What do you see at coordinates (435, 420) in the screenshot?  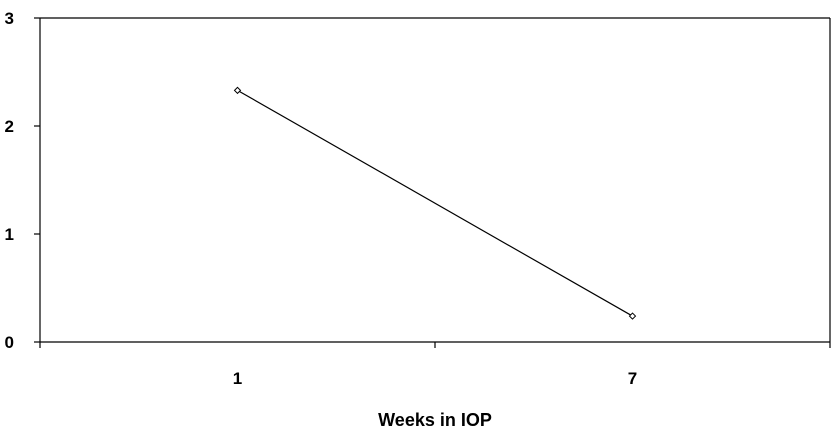 I see `x-axis-title: Weeks in IOP` at bounding box center [435, 420].